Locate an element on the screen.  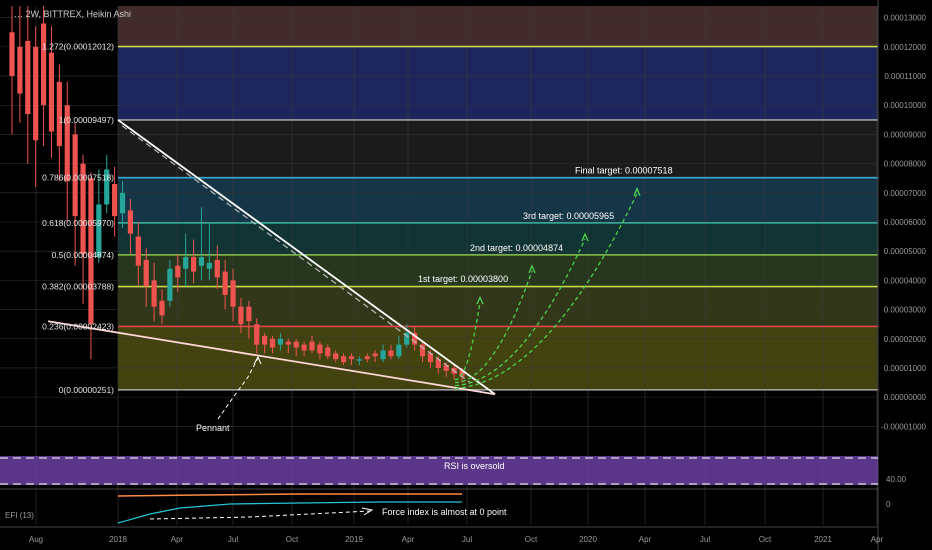
time-tick-6: Apr is located at coordinates (408, 539).